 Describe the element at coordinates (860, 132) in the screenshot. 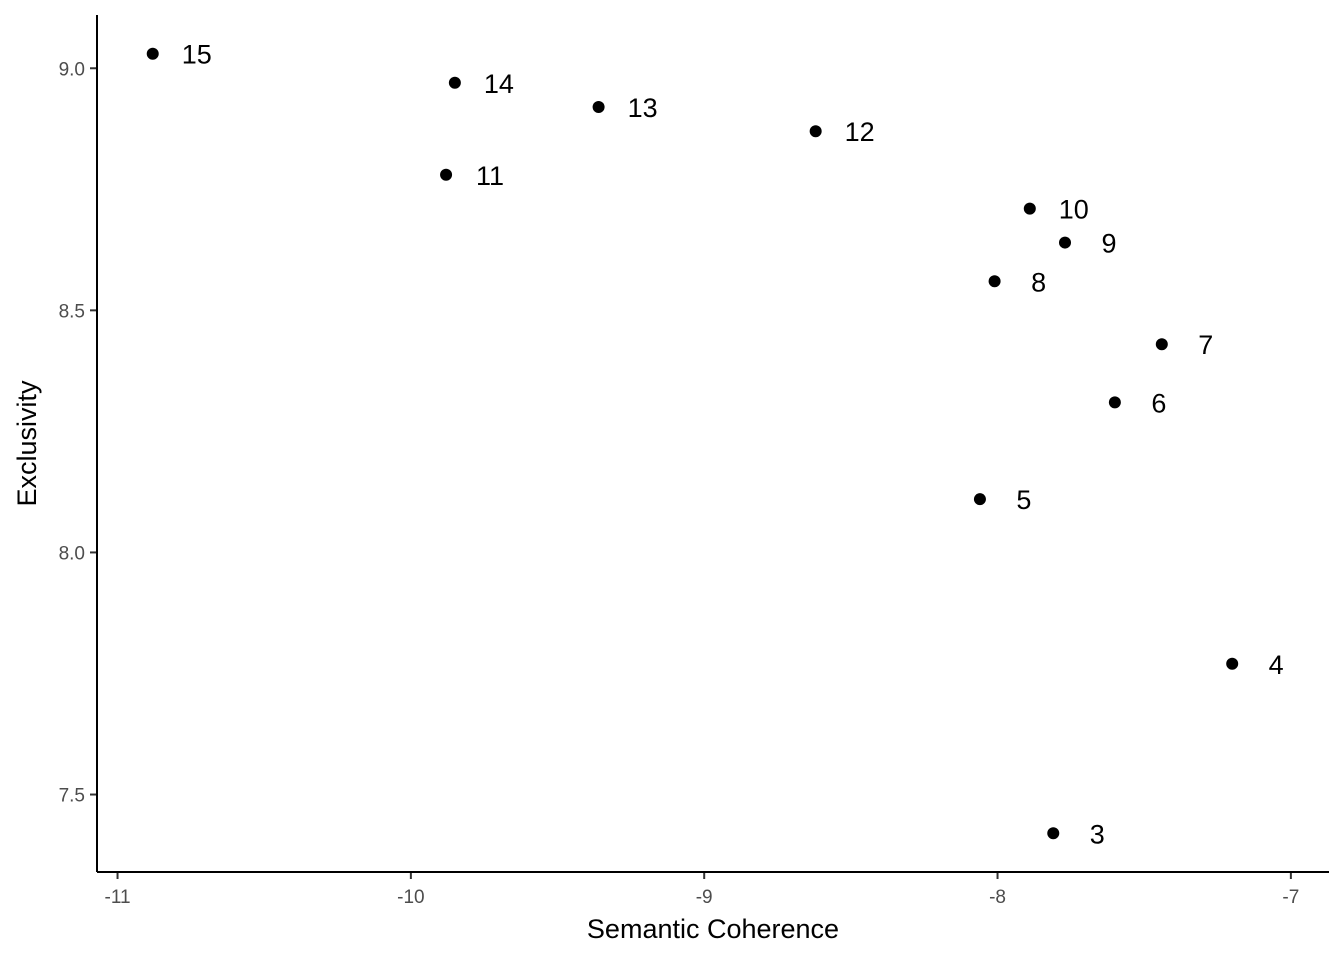

I see `data-point-label: 12` at that location.